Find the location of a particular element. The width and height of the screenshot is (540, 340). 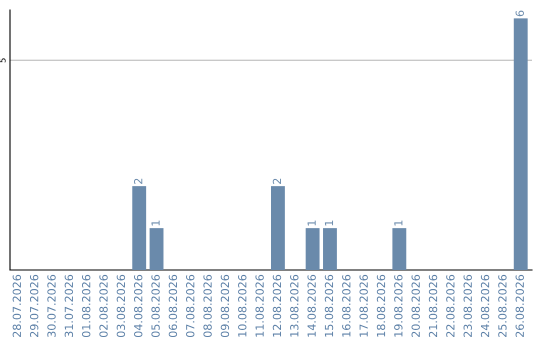

x-tick-label: 30.07.2026 is located at coordinates (51, 305).